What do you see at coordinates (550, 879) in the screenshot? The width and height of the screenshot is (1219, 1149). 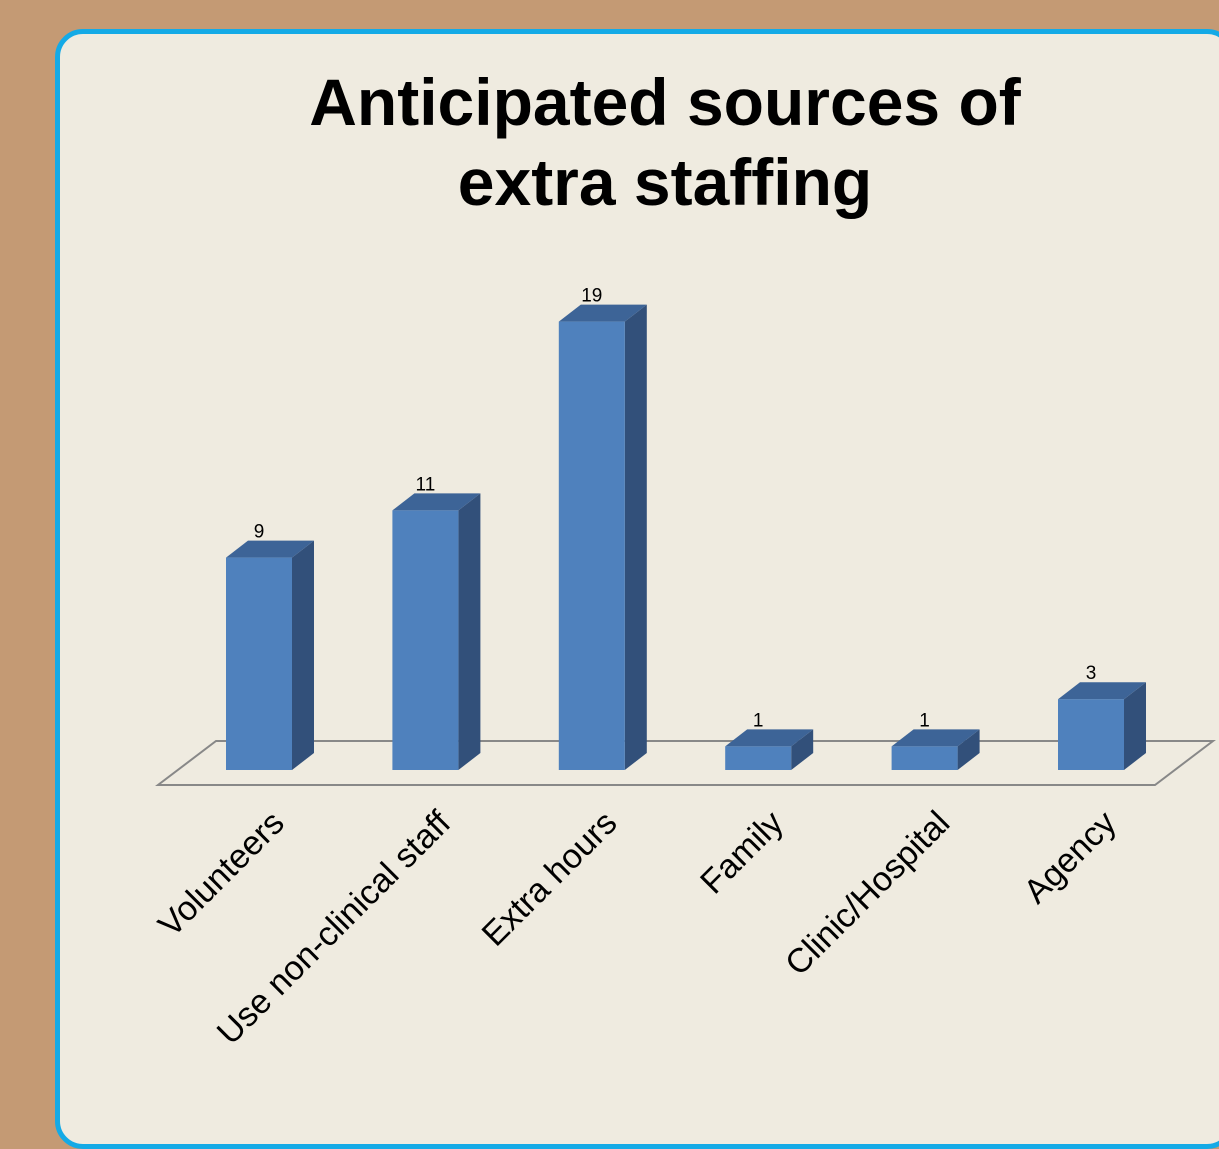 I see `category-label-2: Extra hours` at bounding box center [550, 879].